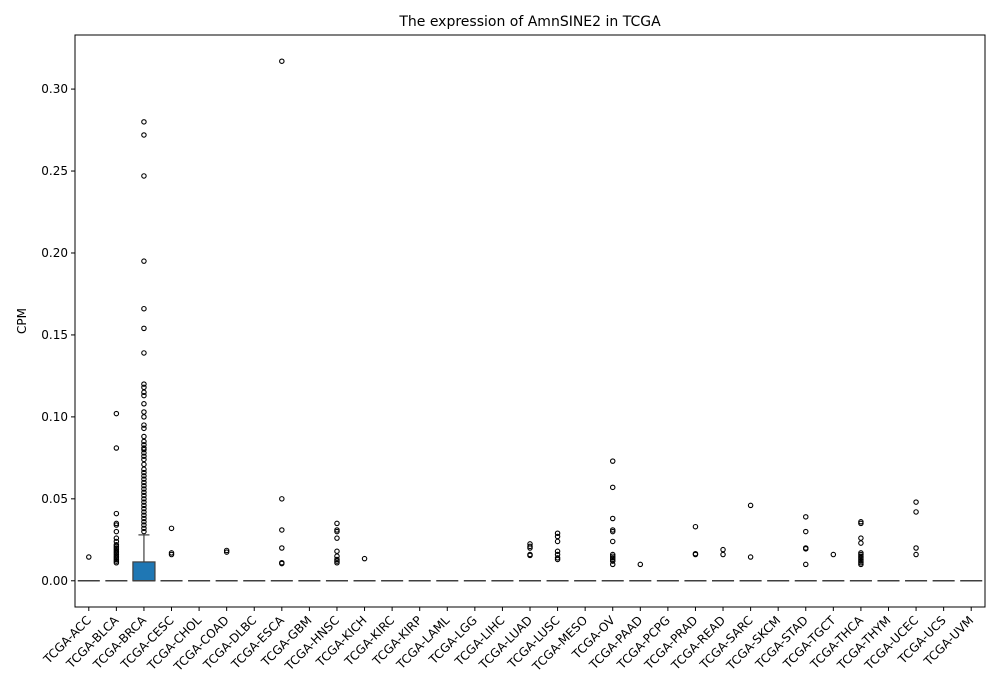  Describe the element at coordinates (54, 89) in the screenshot. I see `y-tick-label: 0.30` at that location.